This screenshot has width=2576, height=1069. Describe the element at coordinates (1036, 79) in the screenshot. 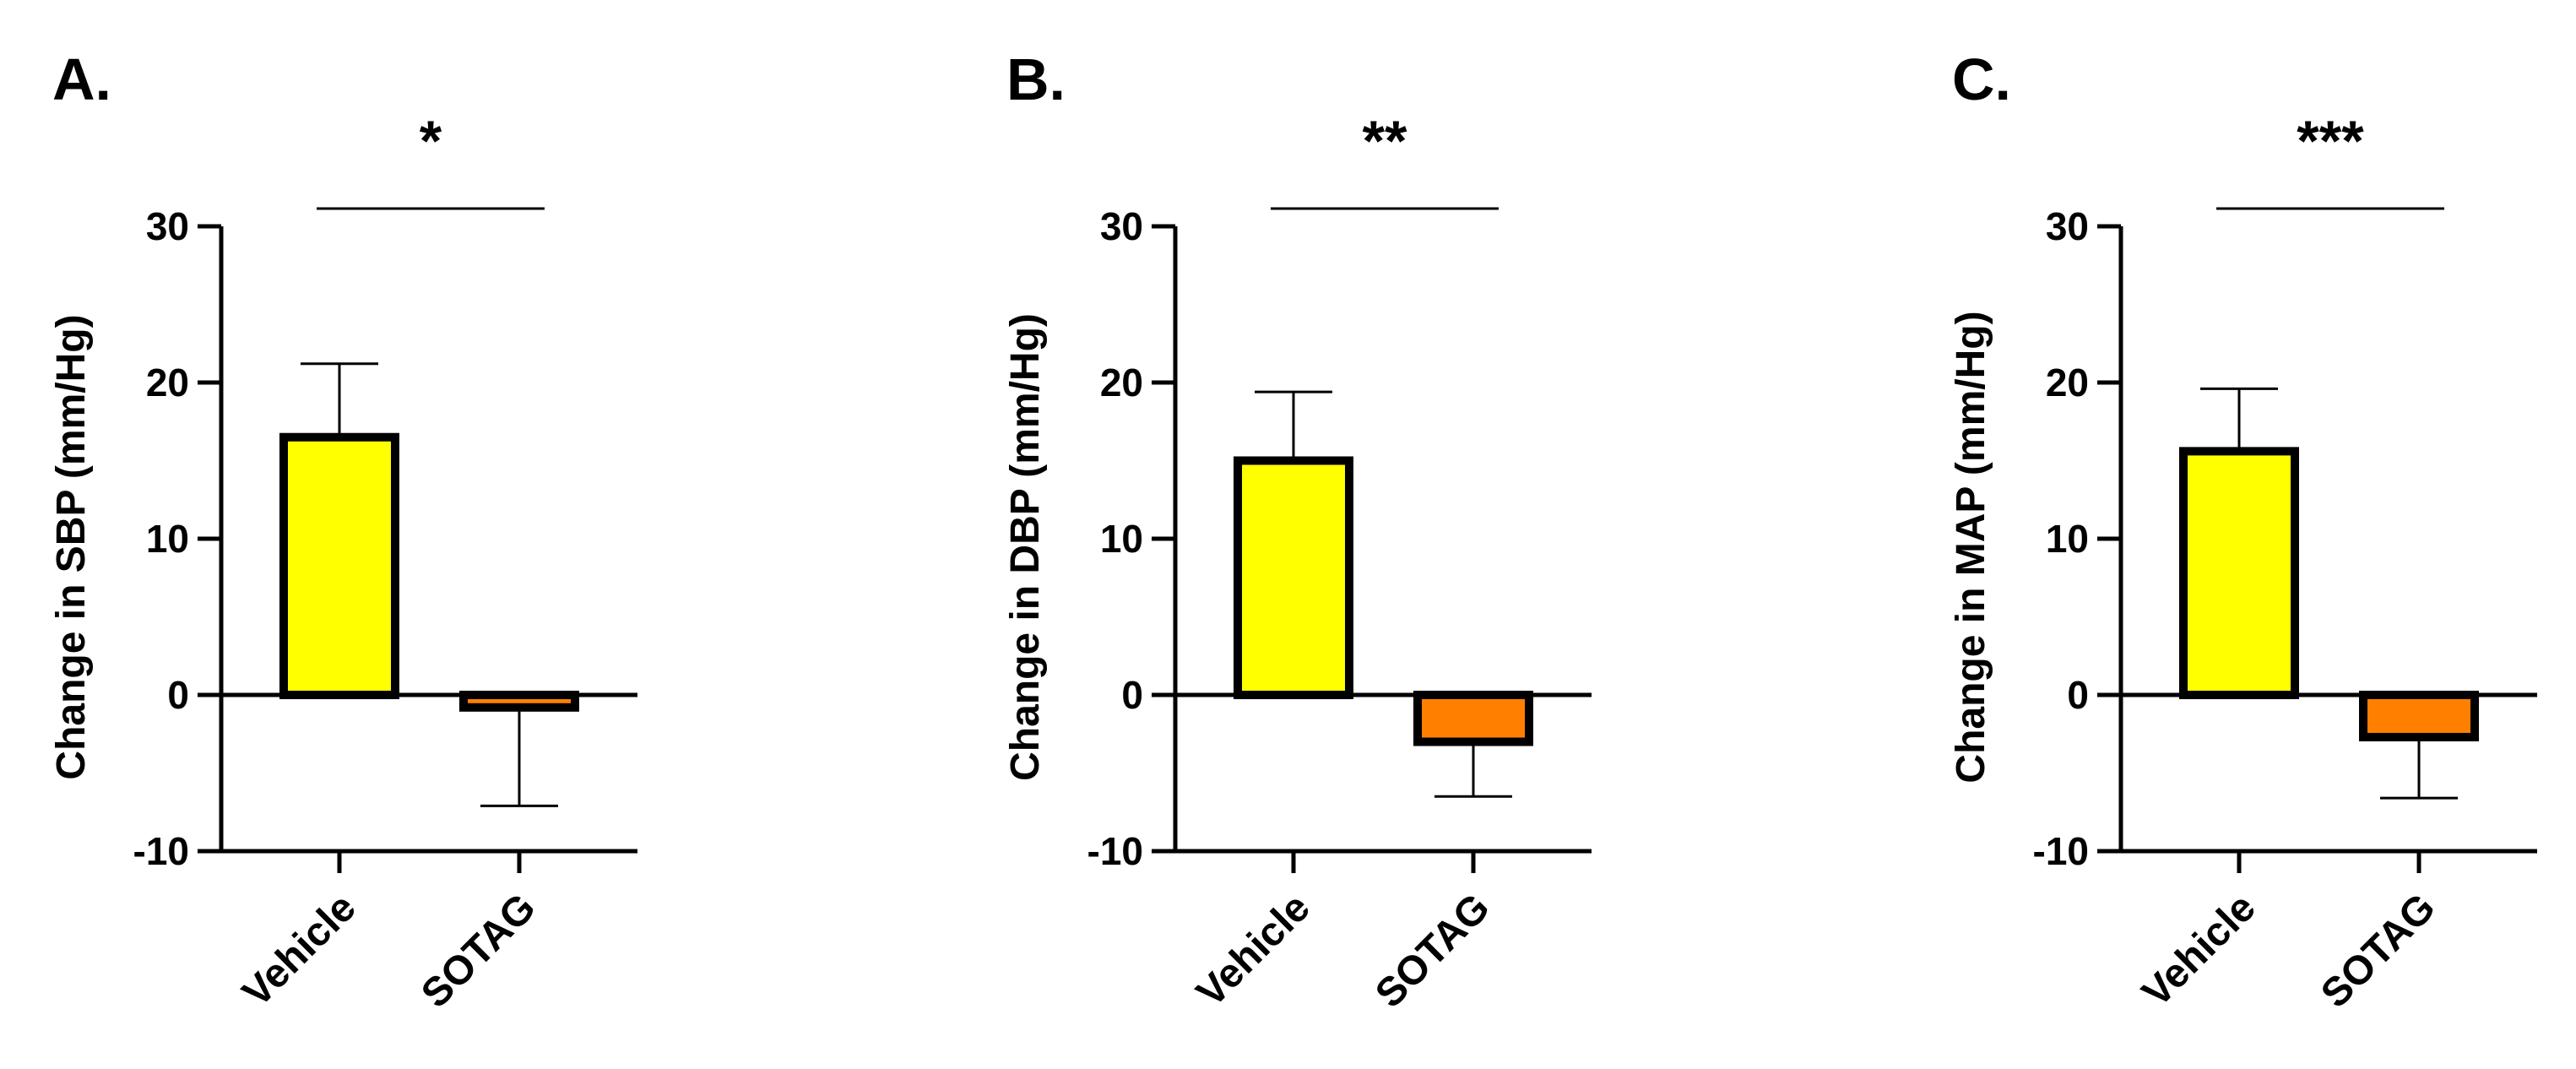

I see `panel-label: B.` at that location.